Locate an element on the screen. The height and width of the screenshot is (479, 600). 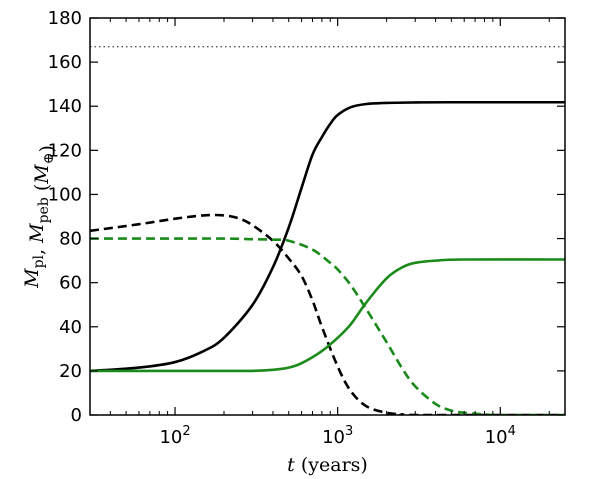
y-tick-label: 160 is located at coordinates (65, 62).